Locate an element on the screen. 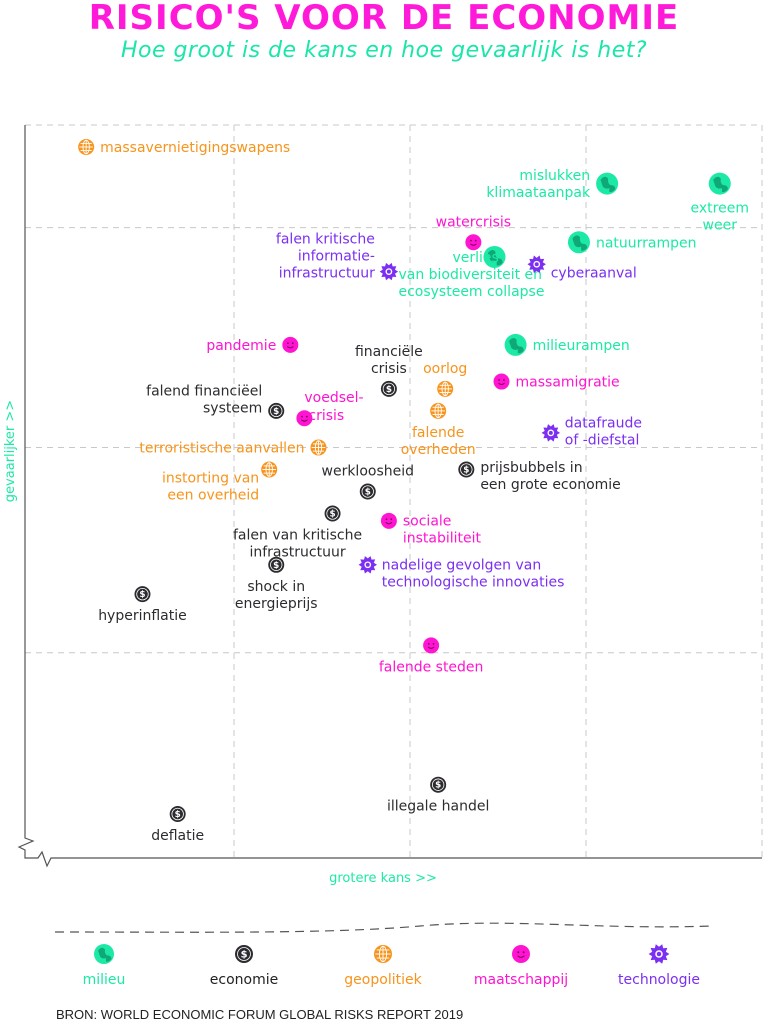 The image size is (768, 1024). legend-label: technologie is located at coordinates (659, 980).